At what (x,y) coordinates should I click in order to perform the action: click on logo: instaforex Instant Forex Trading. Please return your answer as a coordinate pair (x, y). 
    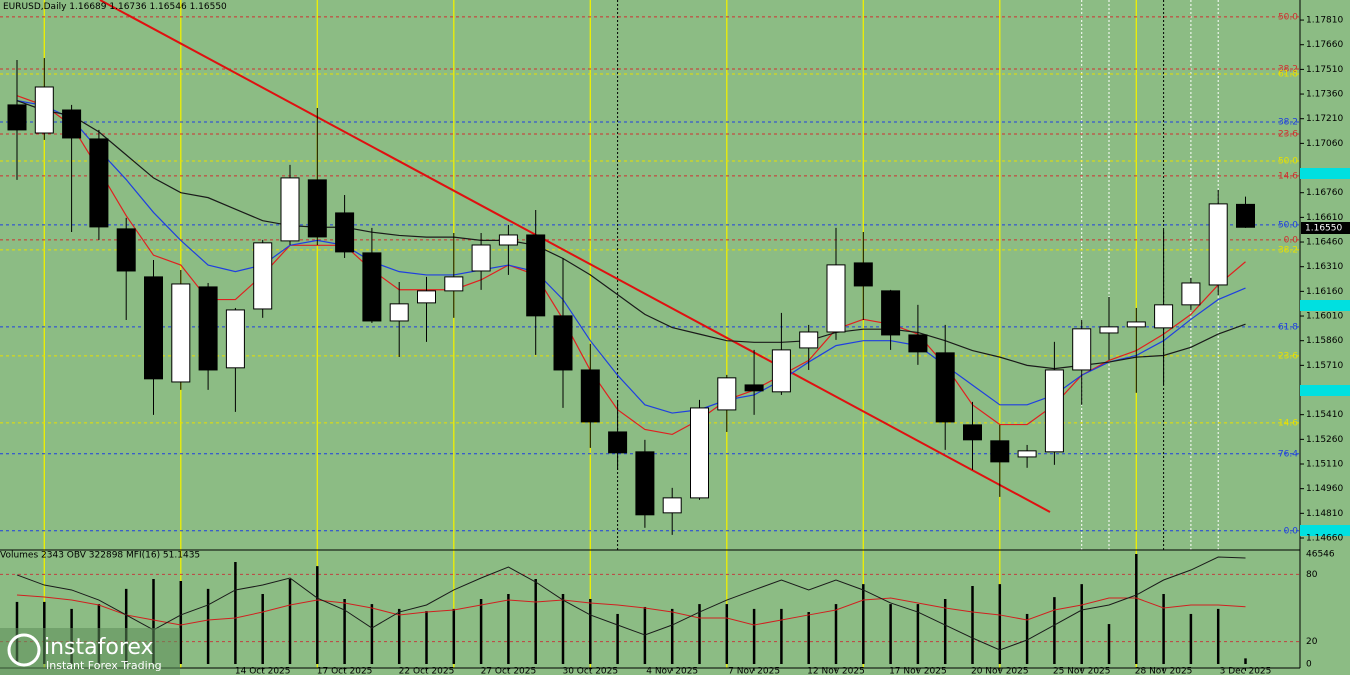
    Looking at the image, I should click on (90, 651).